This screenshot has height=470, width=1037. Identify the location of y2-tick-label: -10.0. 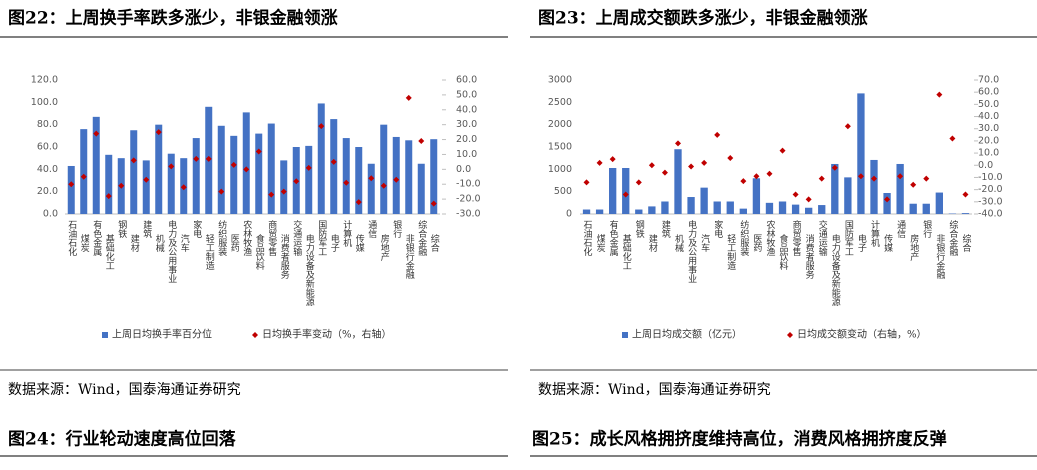
(990, 177).